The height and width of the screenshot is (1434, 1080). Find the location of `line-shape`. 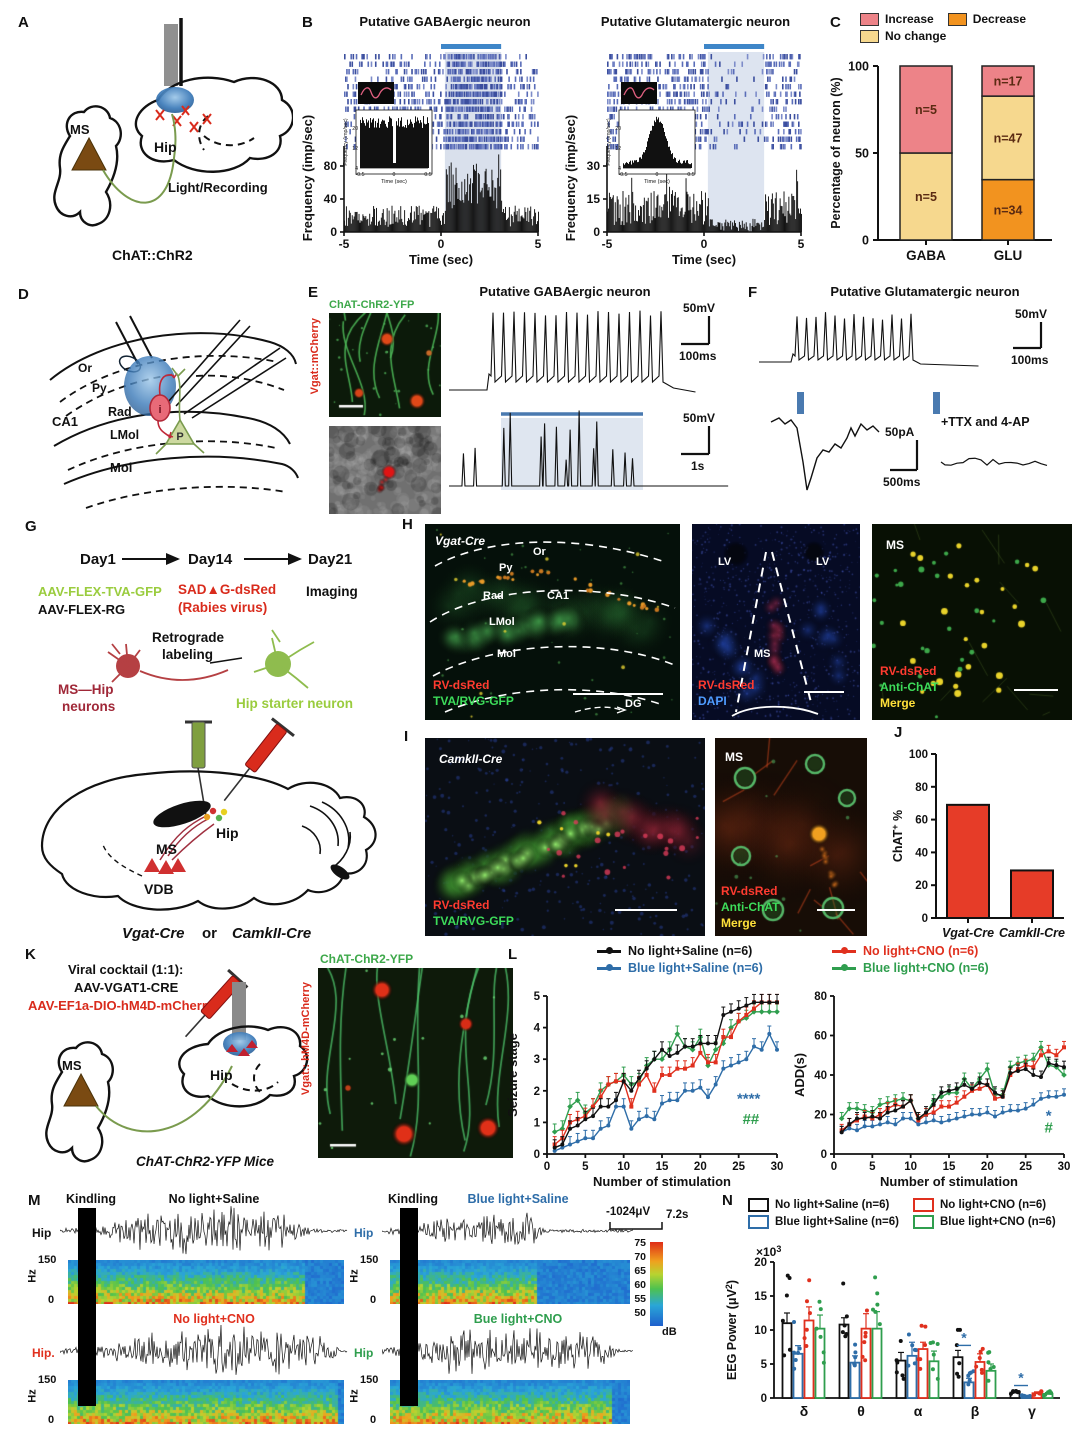

line-shape is located at coordinates (141, 337).